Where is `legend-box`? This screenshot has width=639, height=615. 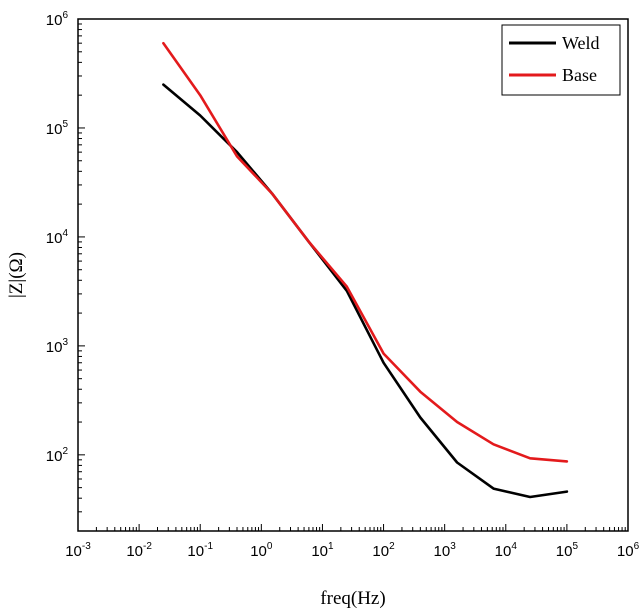
legend-box is located at coordinates (561, 60).